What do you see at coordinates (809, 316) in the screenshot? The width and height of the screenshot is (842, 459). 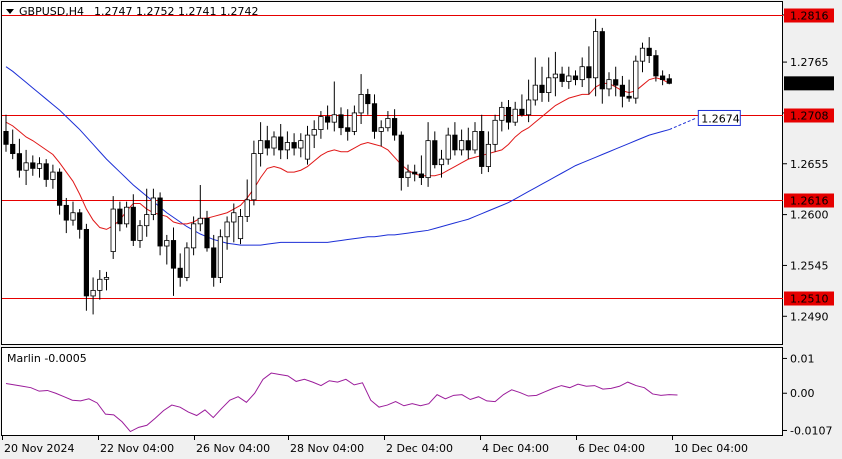 I see `price-tick-label: 1.2490` at bounding box center [809, 316].